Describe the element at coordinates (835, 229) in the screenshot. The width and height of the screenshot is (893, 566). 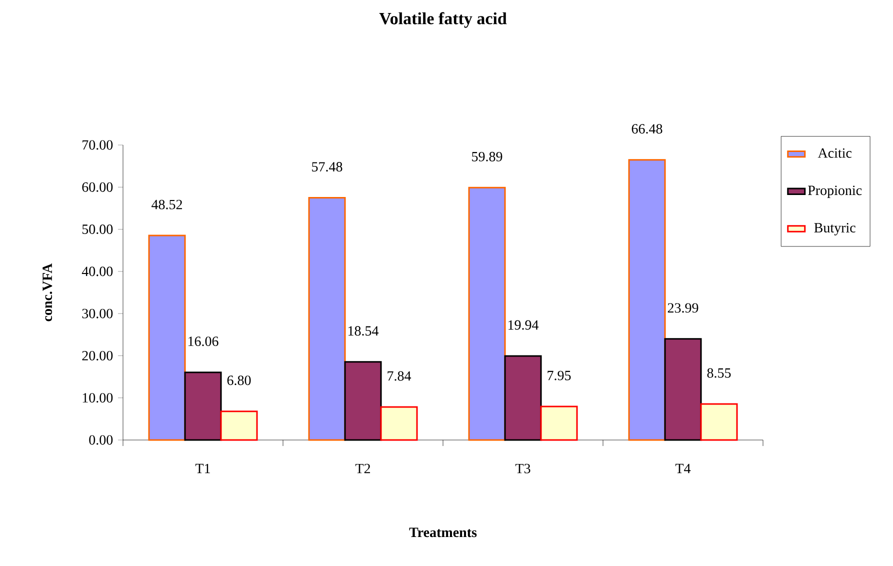
I see `legend-label: Butyric` at that location.